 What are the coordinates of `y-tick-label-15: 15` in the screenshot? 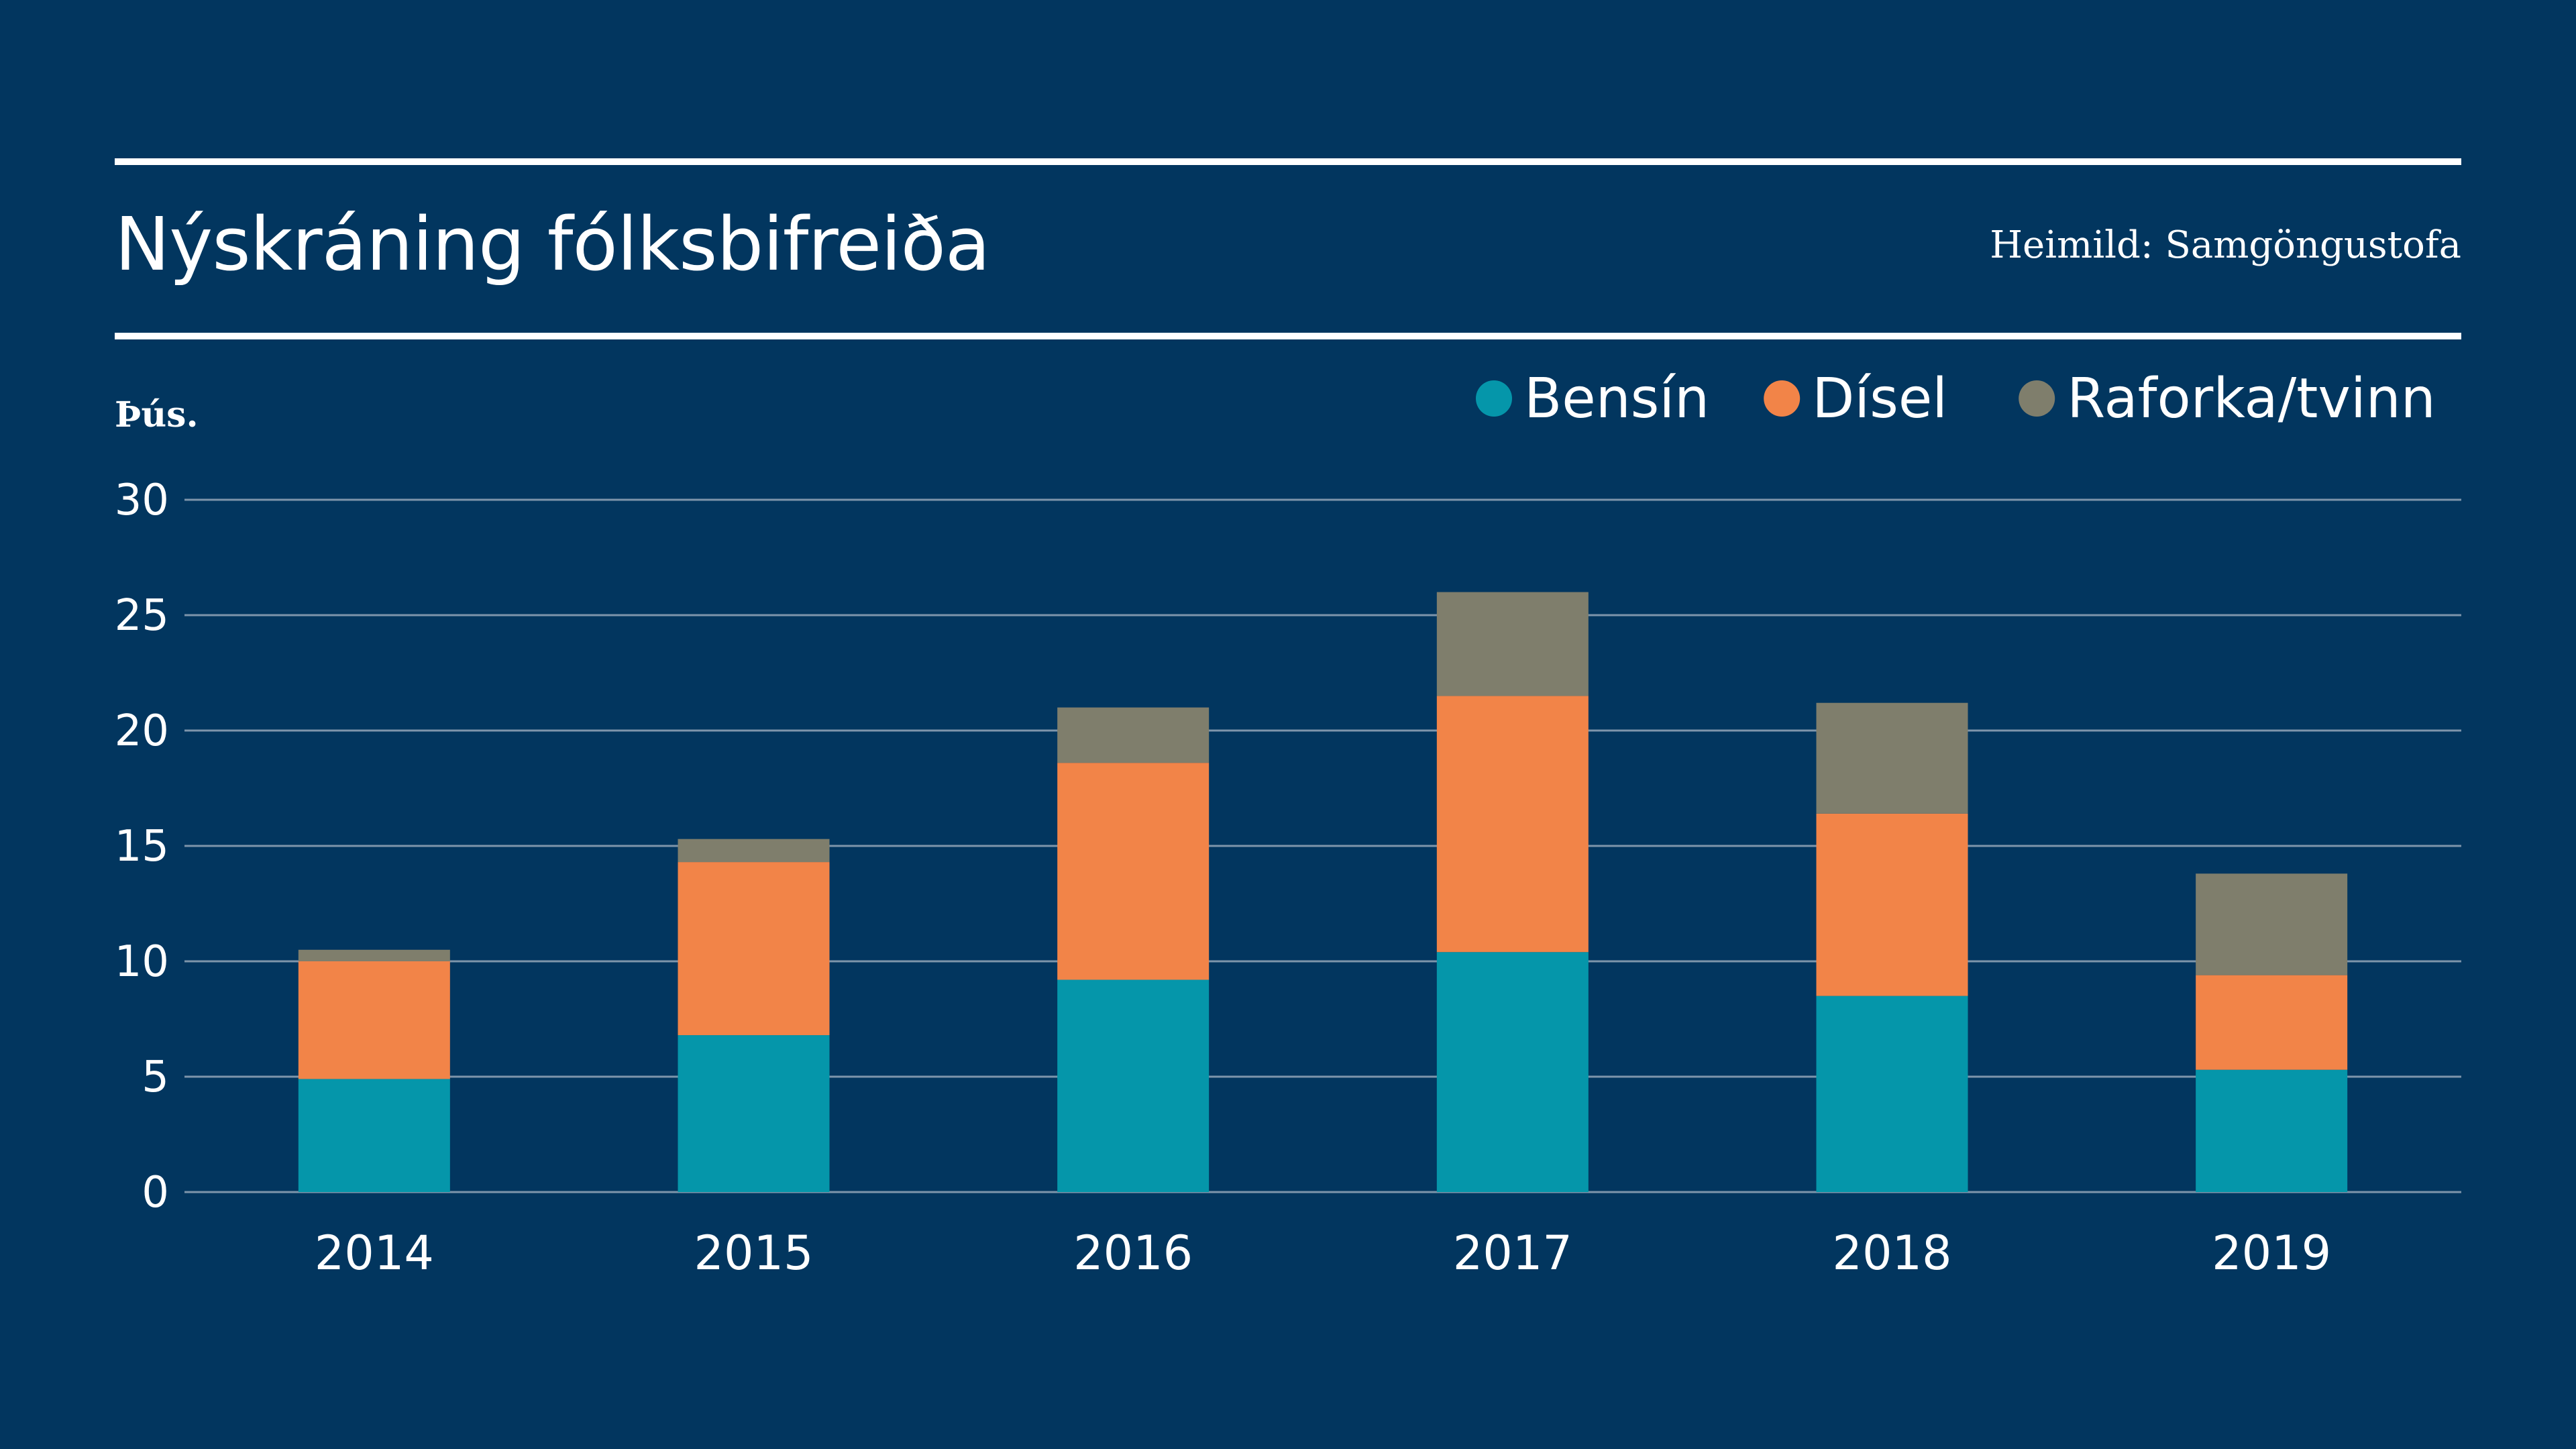 It's located at (142, 846).